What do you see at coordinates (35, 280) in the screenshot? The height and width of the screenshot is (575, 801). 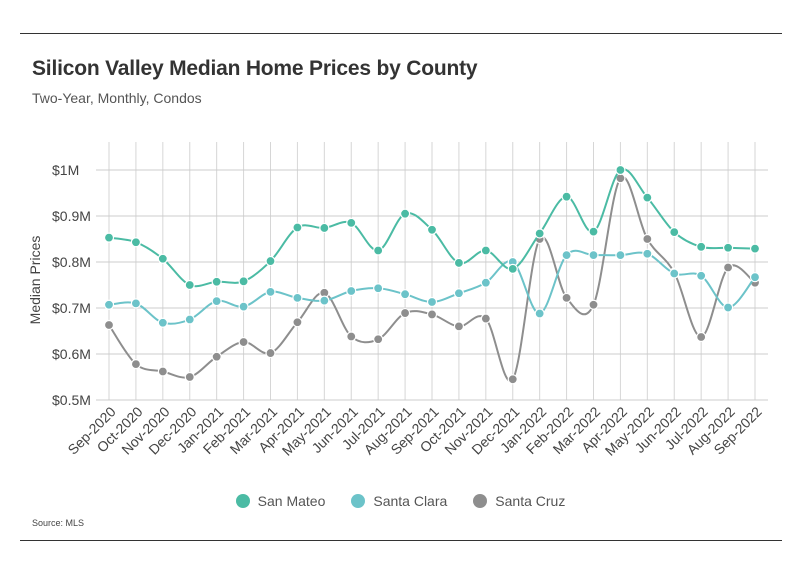 I see `y-axis-title: Median Prices` at bounding box center [35, 280].